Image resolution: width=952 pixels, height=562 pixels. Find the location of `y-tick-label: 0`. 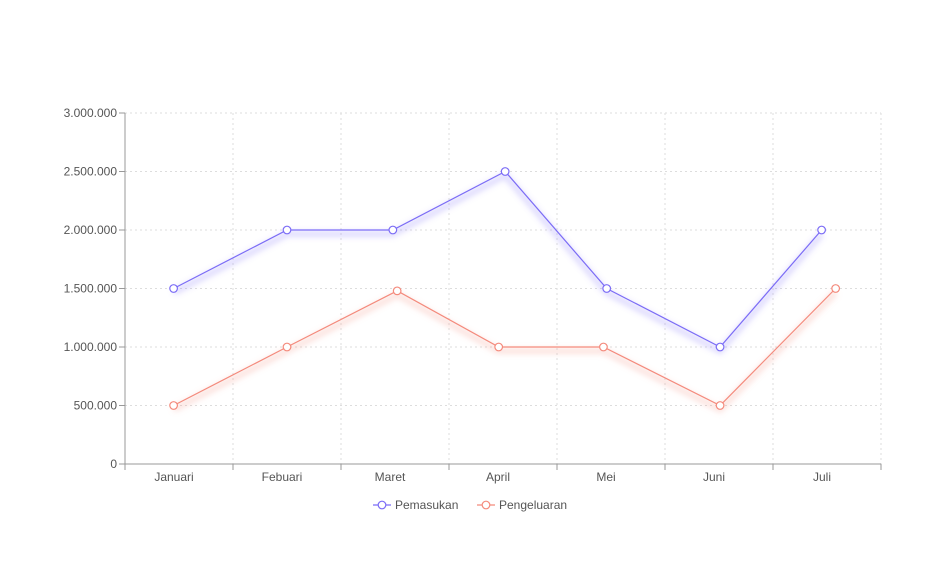

y-tick-label: 0 is located at coordinates (113, 464).